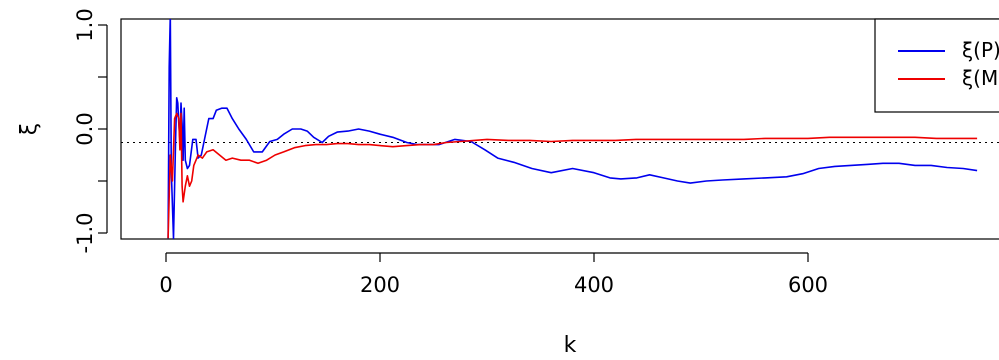 The image size is (999, 360). What do you see at coordinates (980, 78) in the screenshot?
I see `legend-label-m: ξ(M)` at bounding box center [980, 78].